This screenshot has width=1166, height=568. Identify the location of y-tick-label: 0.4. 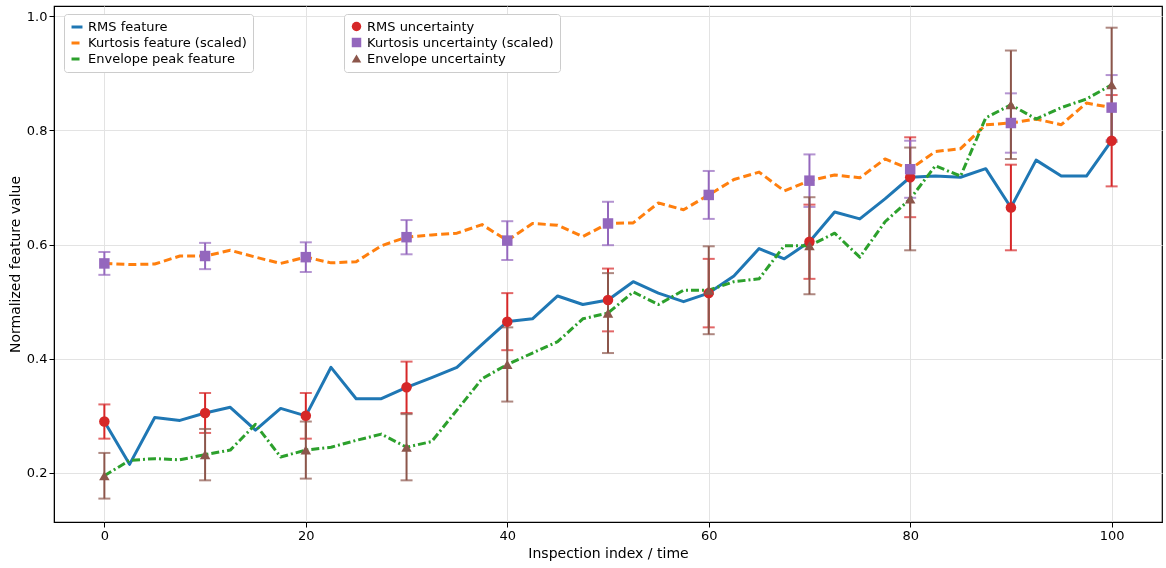
(37, 359).